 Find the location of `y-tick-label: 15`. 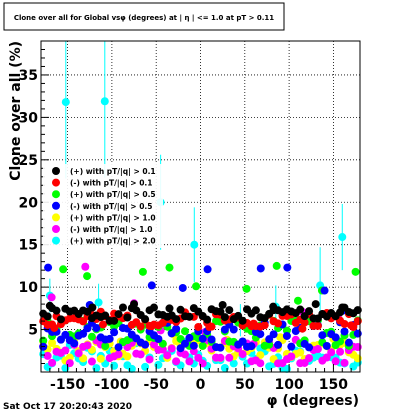

y-tick-label: 15 is located at coordinates (28, 246).